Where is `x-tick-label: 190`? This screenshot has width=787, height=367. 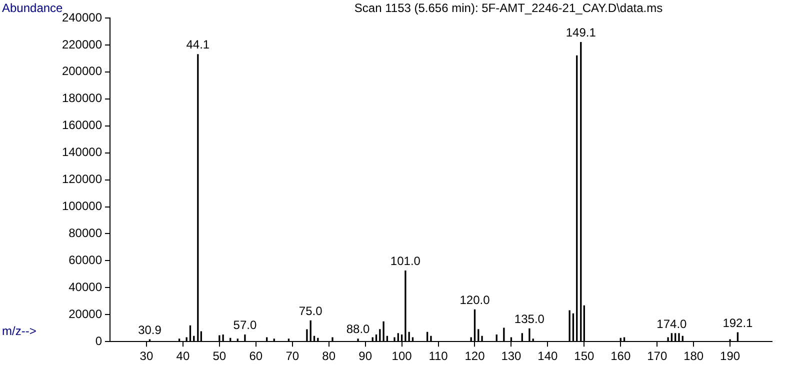
x-tick-label: 190 is located at coordinates (730, 356).